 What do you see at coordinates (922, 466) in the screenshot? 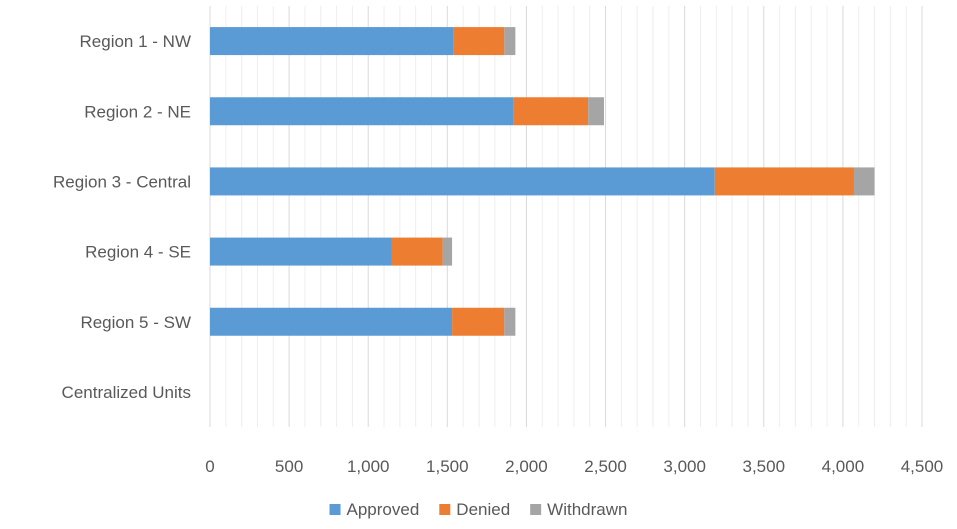
I see `x-tick-label: 4,500` at bounding box center [922, 466].